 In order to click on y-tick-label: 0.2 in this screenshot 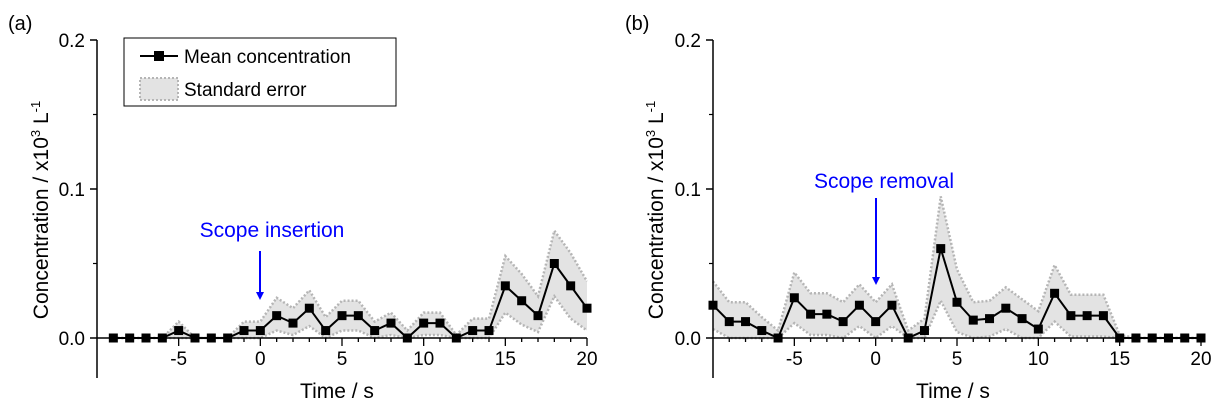, I will do `click(688, 41)`.